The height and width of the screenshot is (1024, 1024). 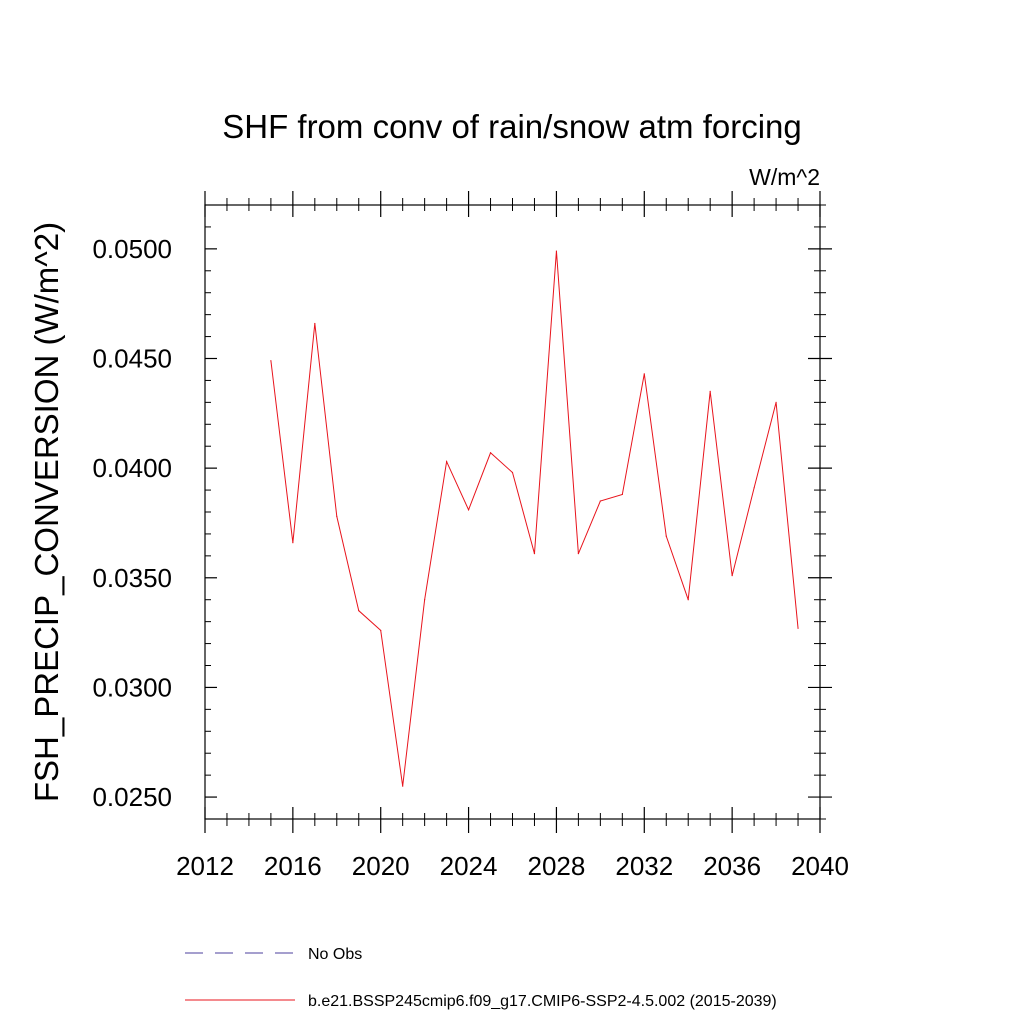 I want to click on y-tick-label: 0.0300, so click(x=132, y=687).